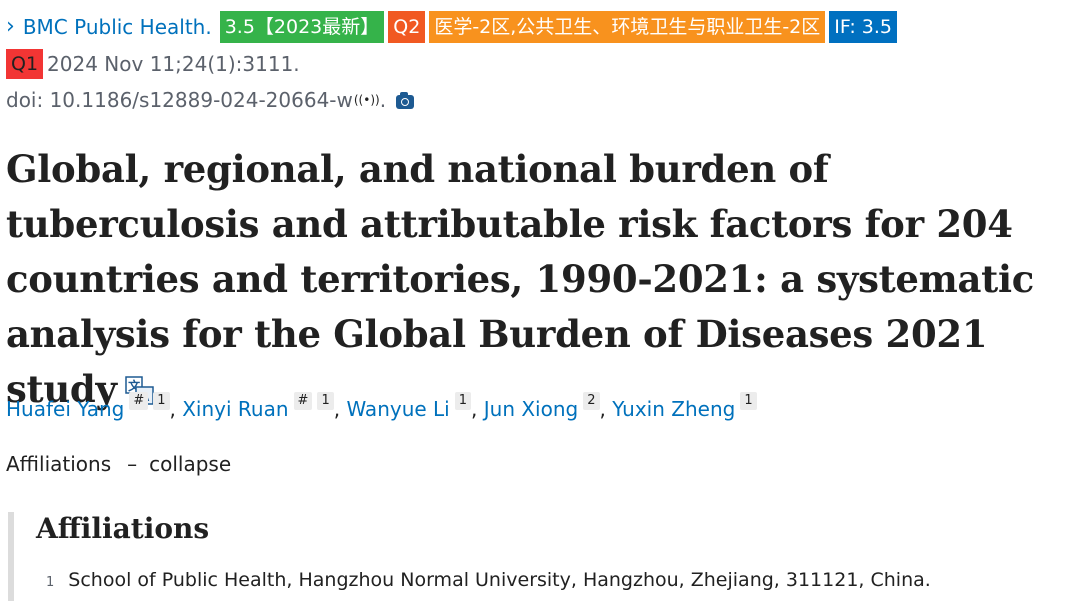 Image resolution: width=1072 pixels, height=601 pixels. What do you see at coordinates (173, 64) in the screenshot?
I see `citation-text: 2024 Nov 11;24(1):3111.` at bounding box center [173, 64].